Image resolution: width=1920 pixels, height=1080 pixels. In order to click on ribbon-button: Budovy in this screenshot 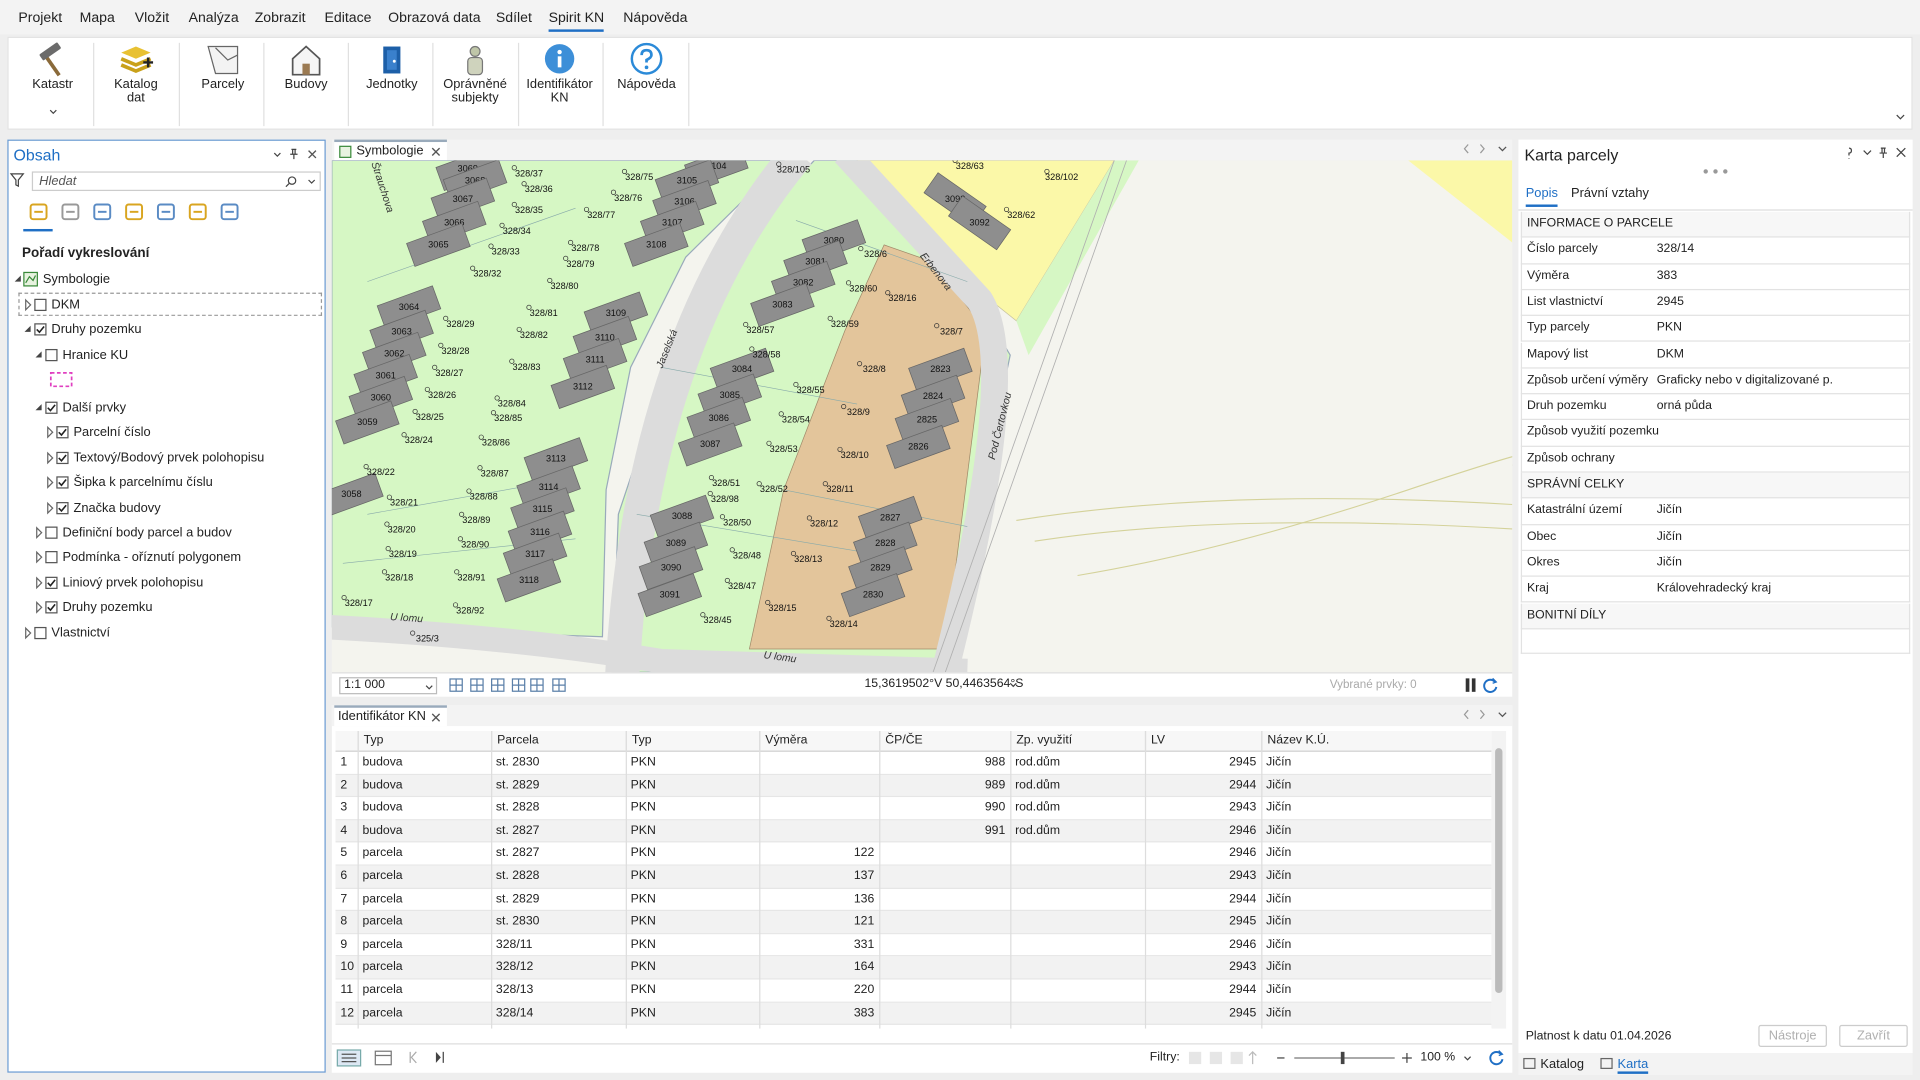, I will do `click(305, 83)`.